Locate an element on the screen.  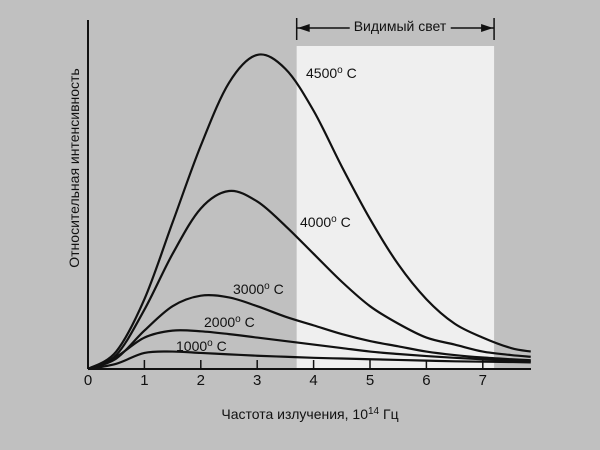
series-label-4000: 4000o C is located at coordinates (325, 222).